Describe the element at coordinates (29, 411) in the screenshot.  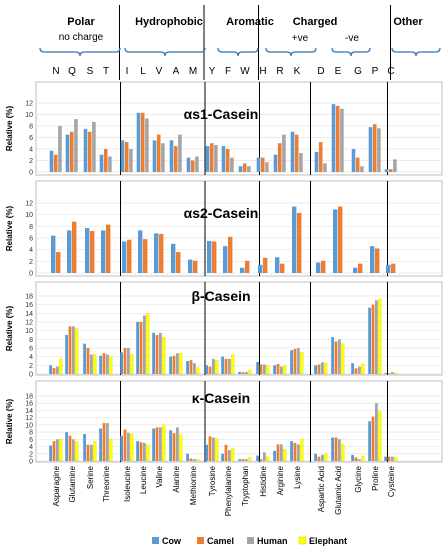
I see `y-tick-label: 14` at that location.